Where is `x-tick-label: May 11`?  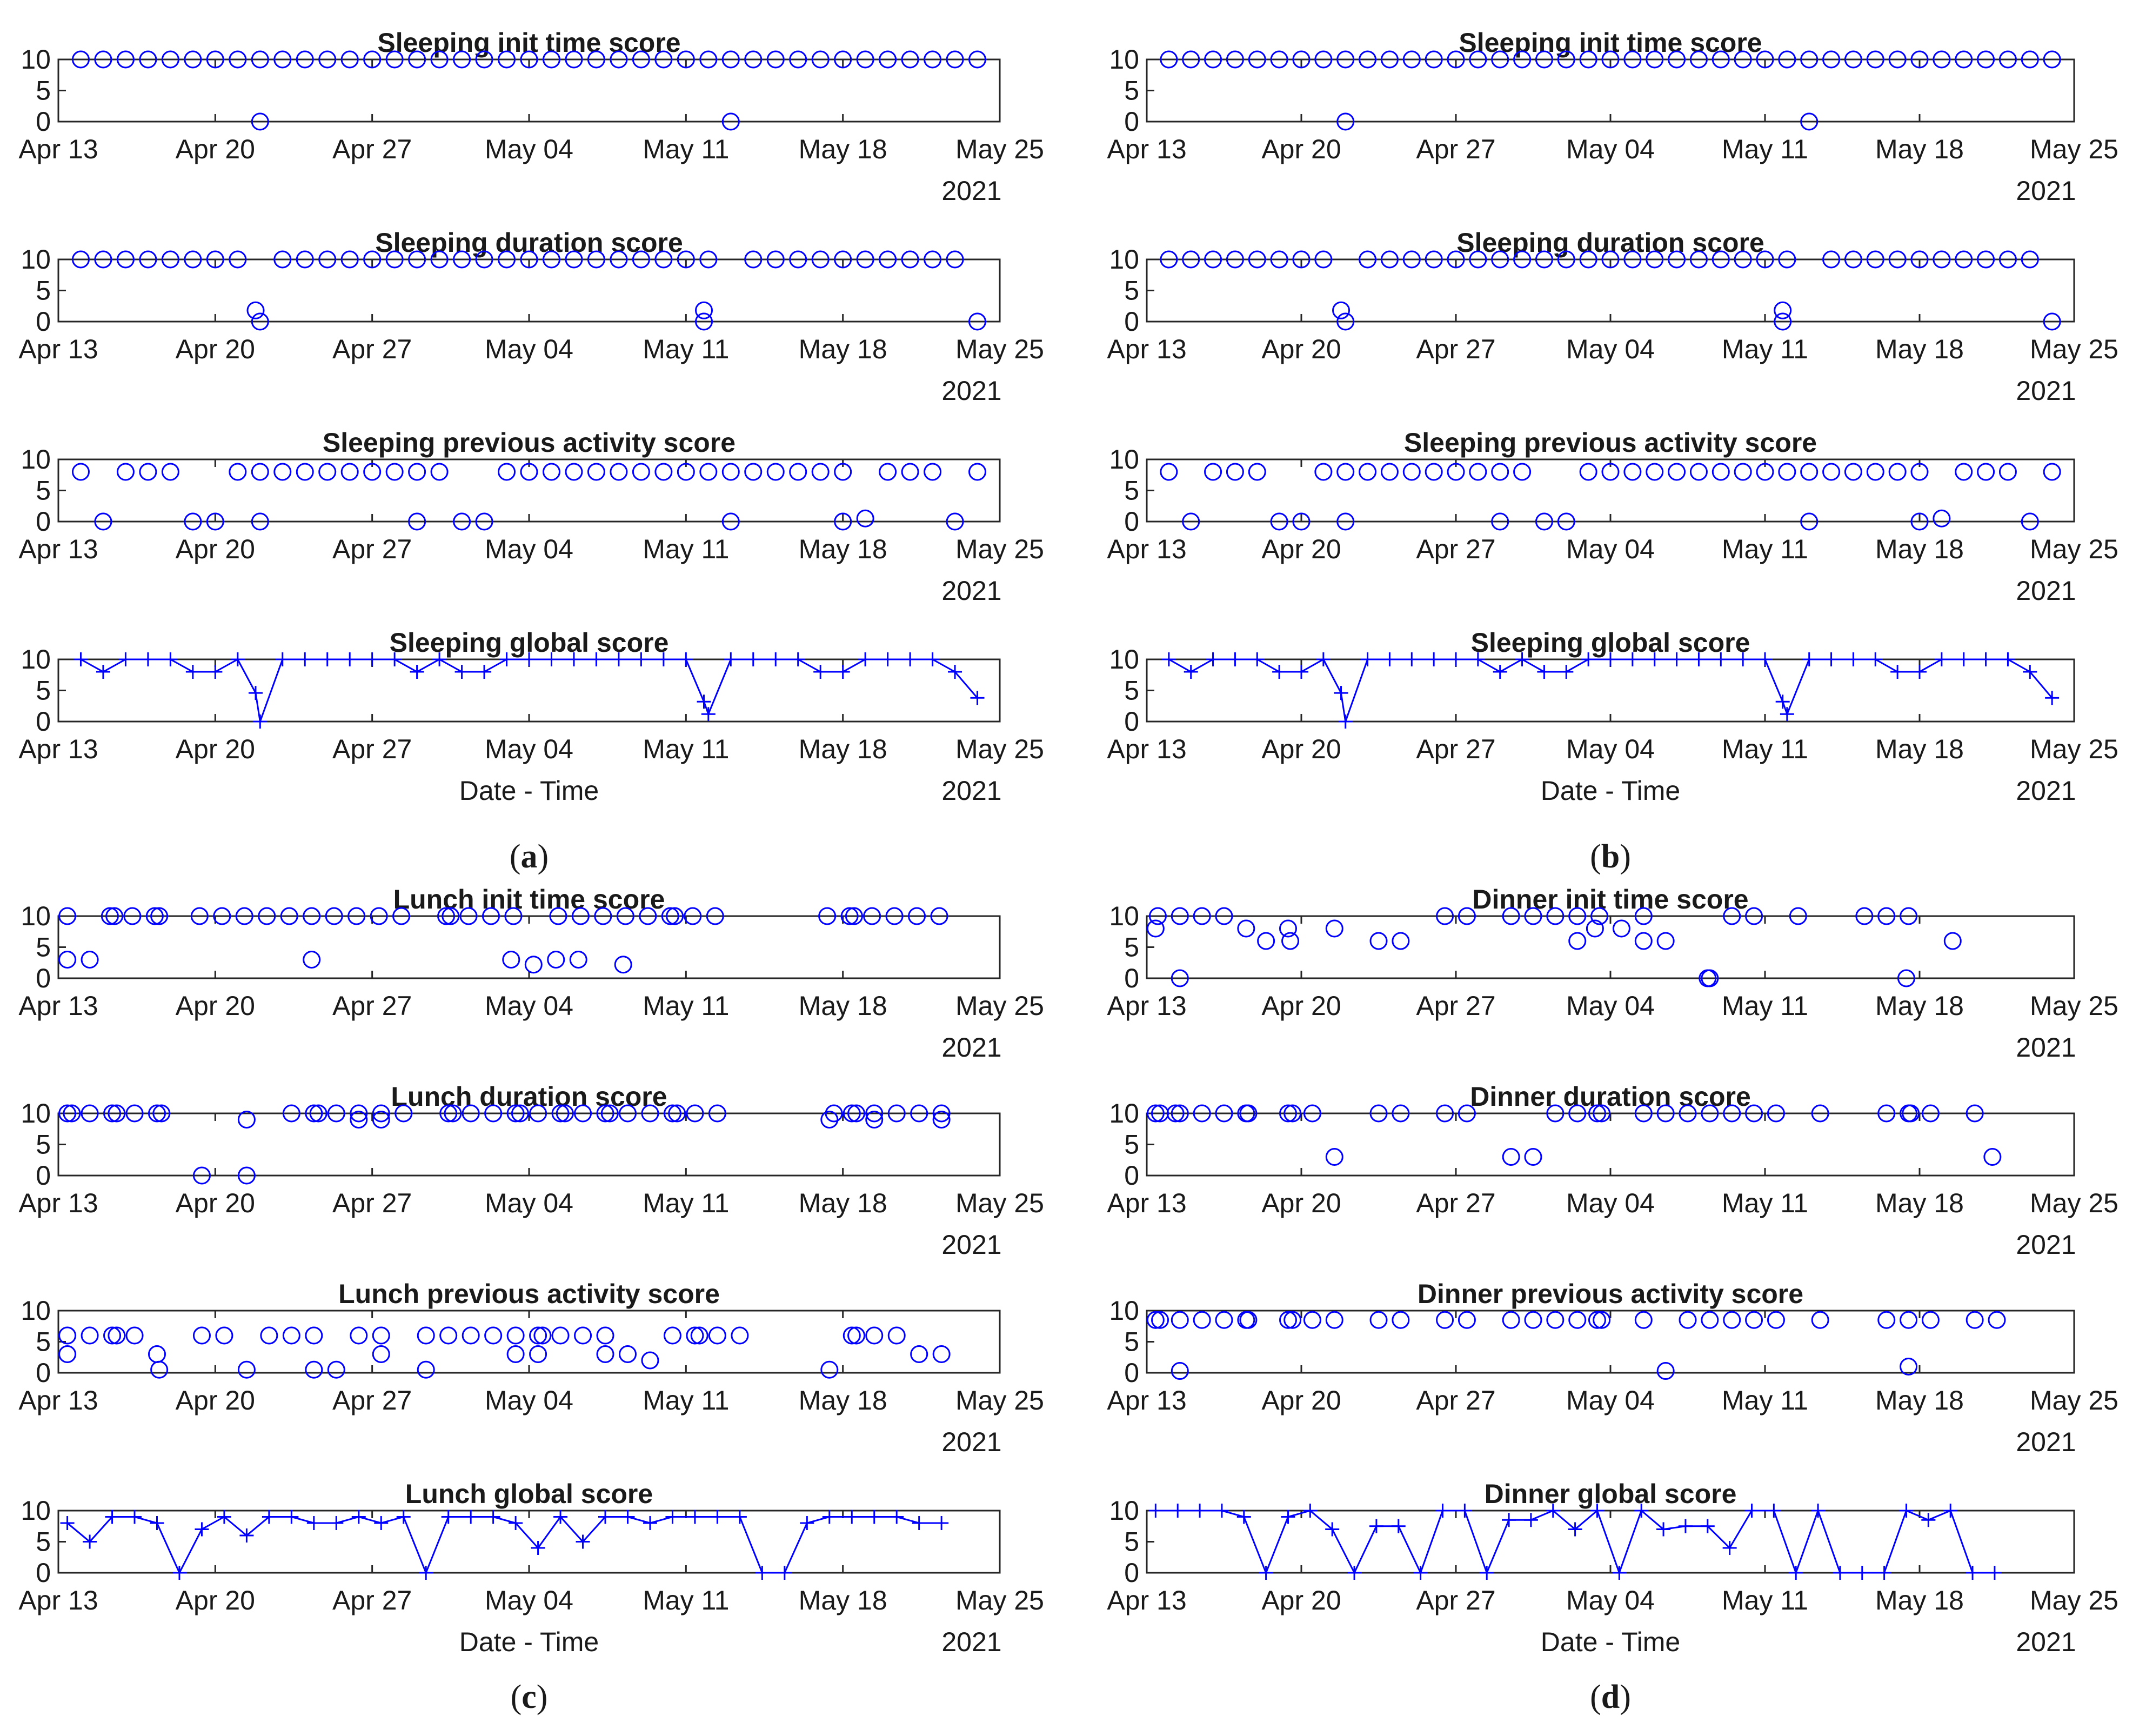 x-tick-label: May 11 is located at coordinates (686, 1203).